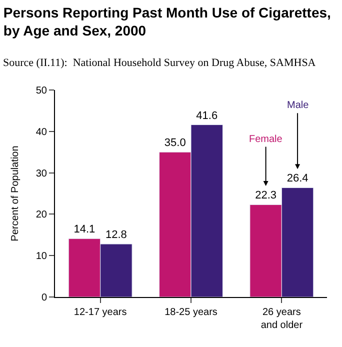  What do you see at coordinates (282, 319) in the screenshot?
I see `x-tick-label: 26 years and older` at bounding box center [282, 319].